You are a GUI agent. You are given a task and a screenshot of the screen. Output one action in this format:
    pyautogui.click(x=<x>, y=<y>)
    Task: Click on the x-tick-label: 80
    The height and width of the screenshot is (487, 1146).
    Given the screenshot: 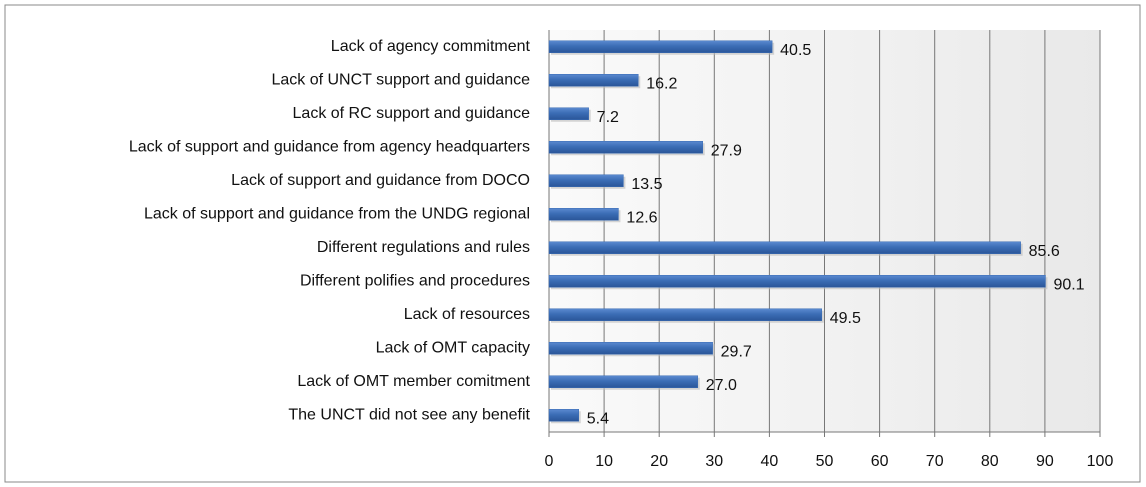 What is the action you would take?
    pyautogui.click(x=990, y=461)
    